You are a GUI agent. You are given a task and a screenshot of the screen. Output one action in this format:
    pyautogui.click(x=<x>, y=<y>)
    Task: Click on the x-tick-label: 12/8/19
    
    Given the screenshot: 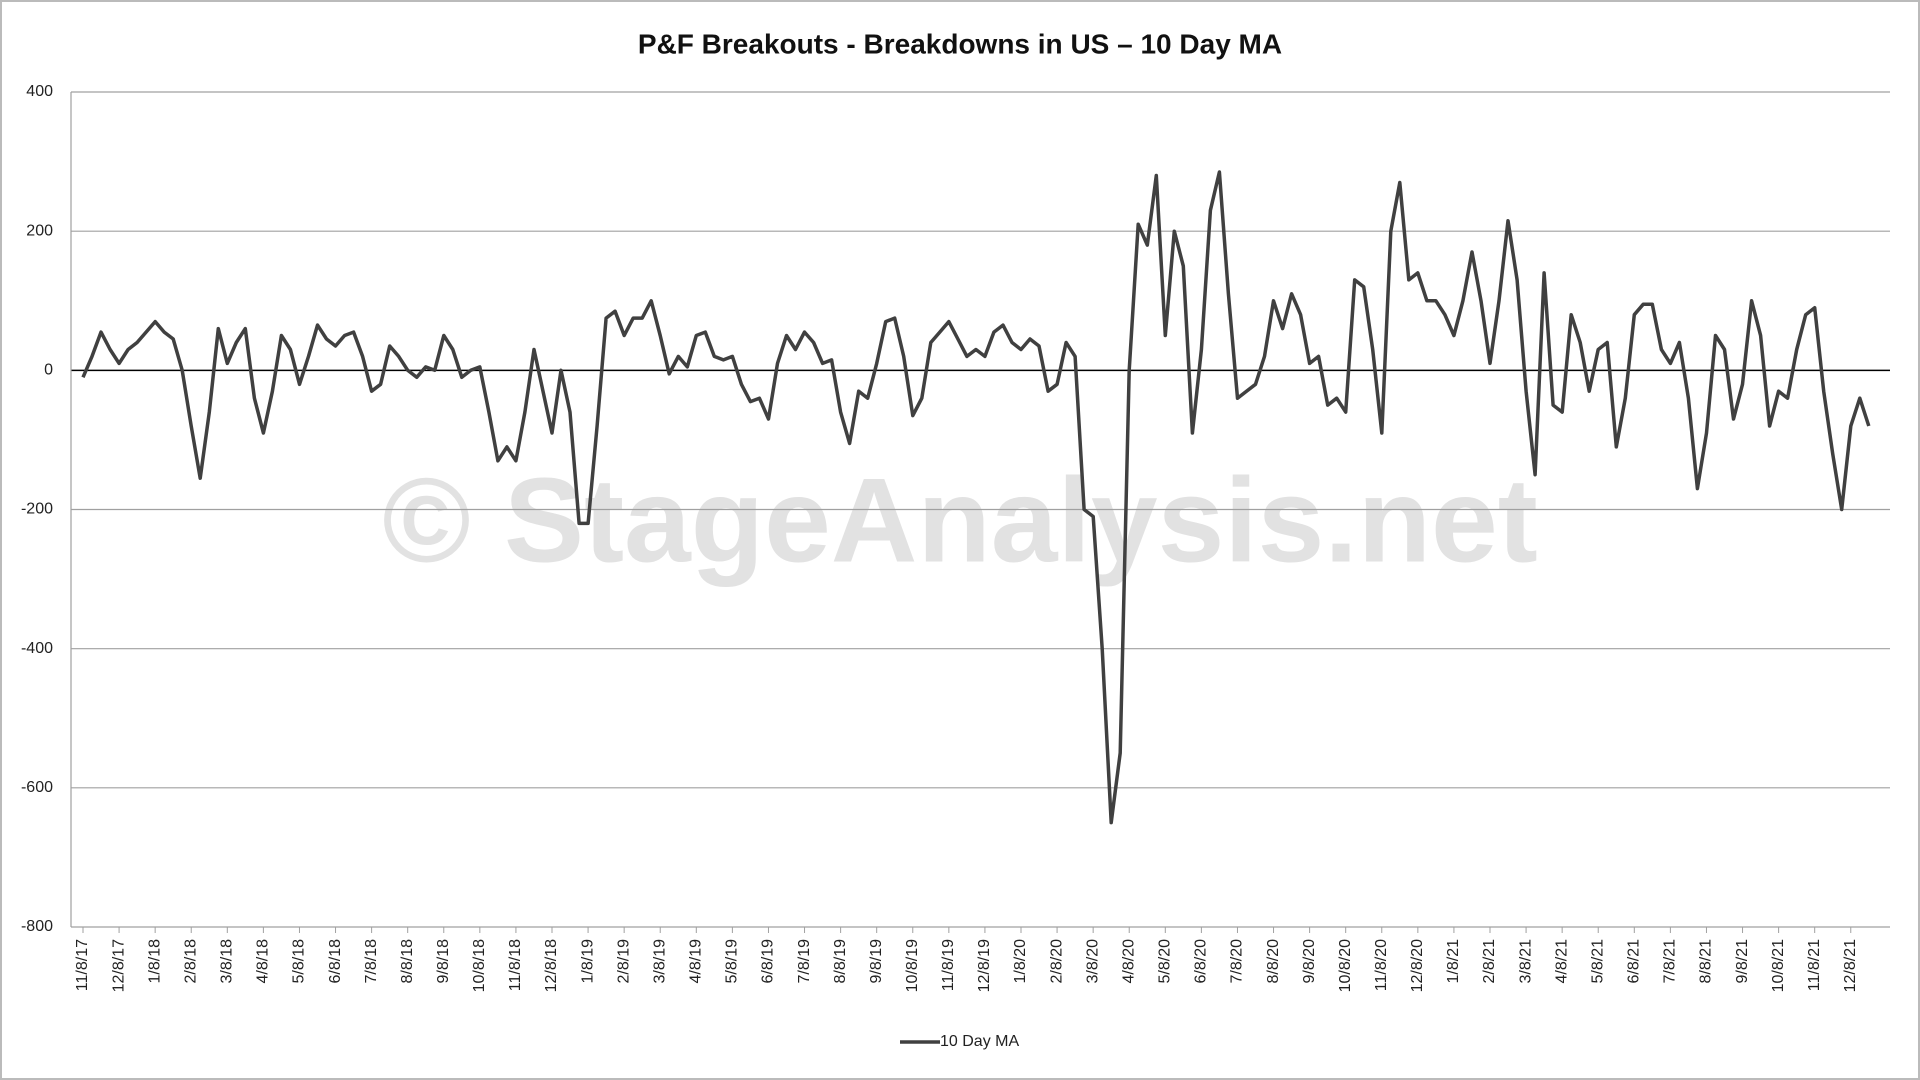 What is the action you would take?
    pyautogui.click(x=984, y=965)
    